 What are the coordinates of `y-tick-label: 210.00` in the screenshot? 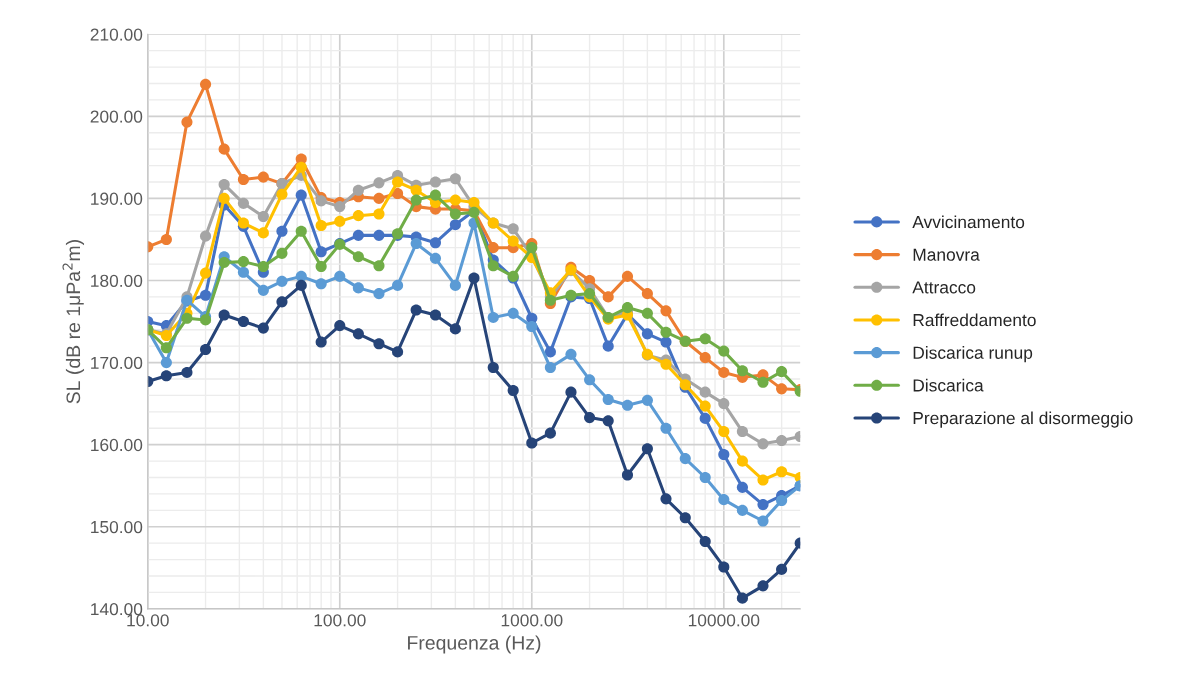 It's located at (116, 34).